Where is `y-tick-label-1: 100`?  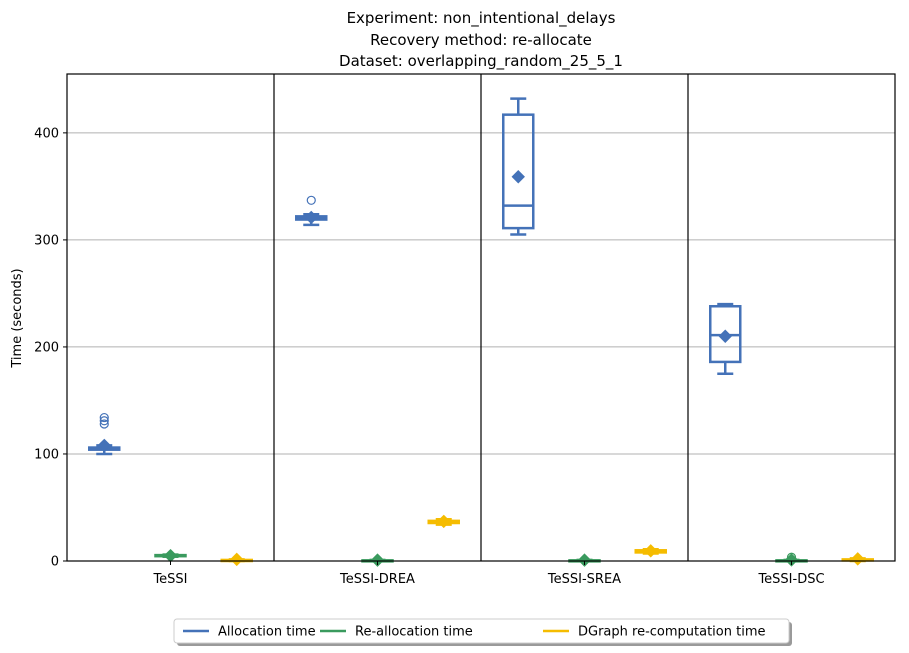 y-tick-label-1: 100 is located at coordinates (46, 454).